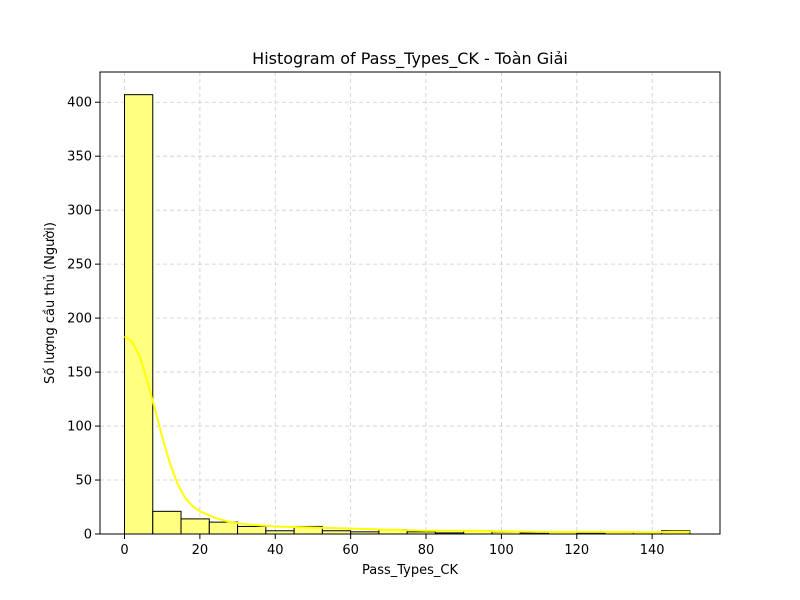 This screenshot has width=800, height=600. Describe the element at coordinates (79, 319) in the screenshot. I see `y-tick-label-4: 200` at that location.